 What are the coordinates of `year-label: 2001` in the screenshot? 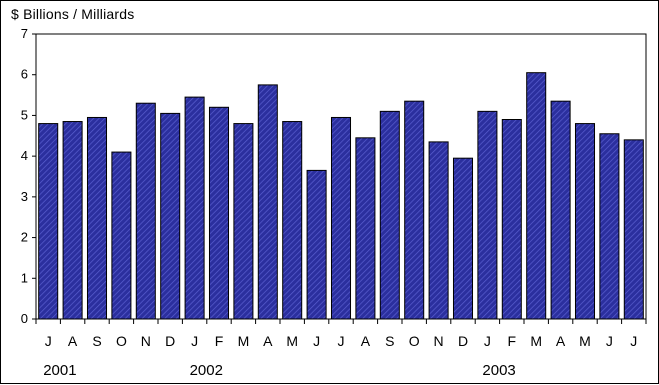 It's located at (59, 370).